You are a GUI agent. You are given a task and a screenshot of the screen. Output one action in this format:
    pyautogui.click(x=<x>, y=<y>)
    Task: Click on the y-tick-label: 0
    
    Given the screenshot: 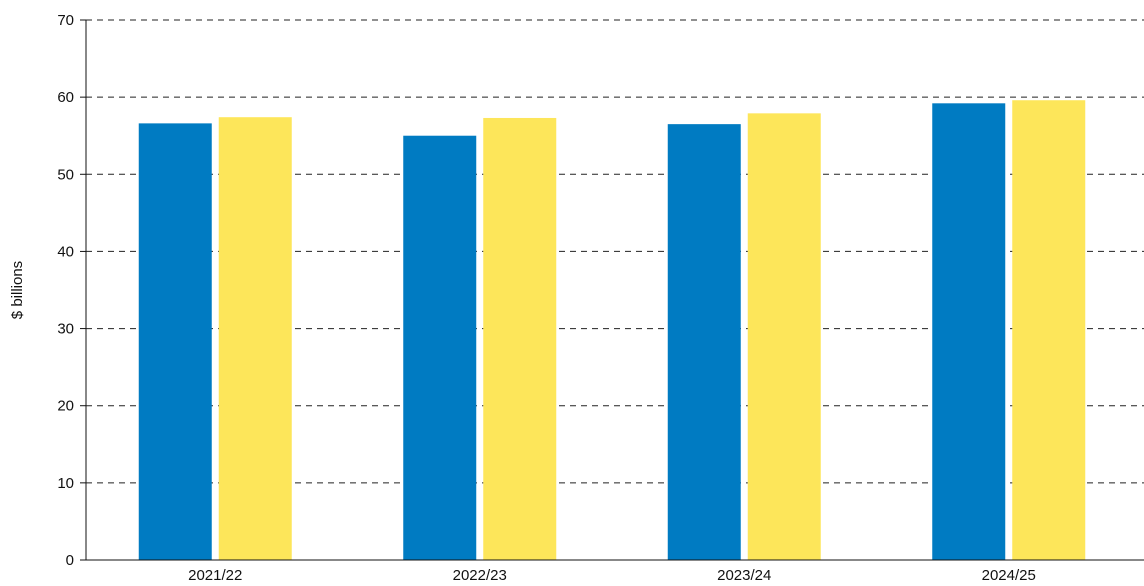 What is the action you would take?
    pyautogui.click(x=70, y=560)
    